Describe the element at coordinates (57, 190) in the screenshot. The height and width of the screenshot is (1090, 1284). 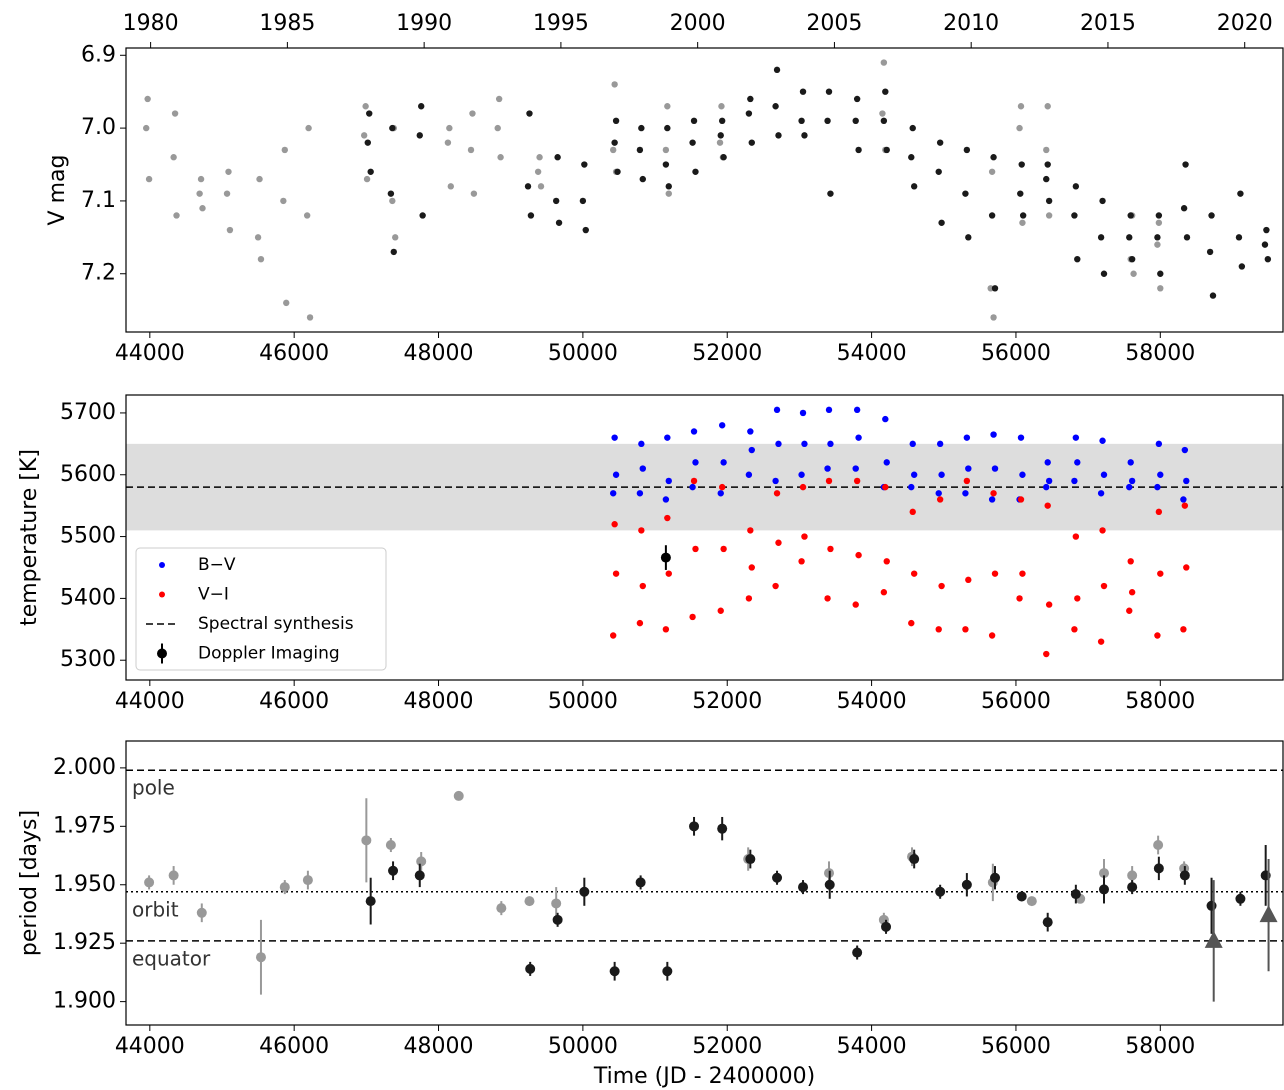
I see `y-axis-label: V mag` at that location.